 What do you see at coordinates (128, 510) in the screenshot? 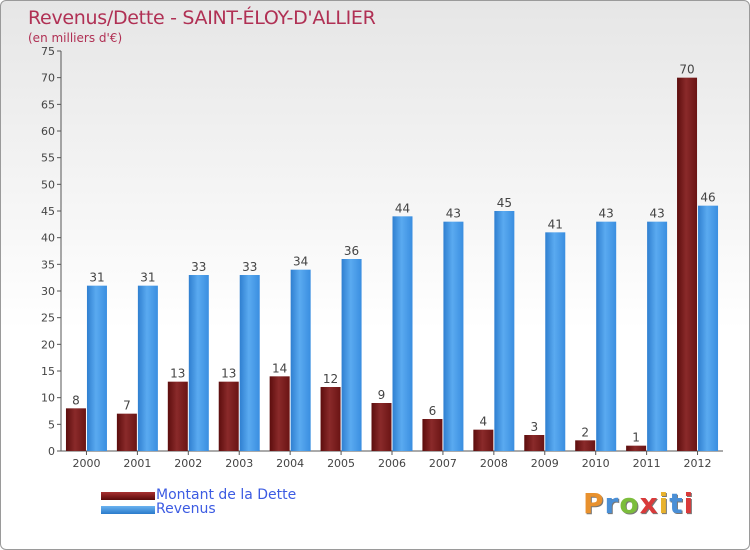
I see `legend-swatch-revenus` at bounding box center [128, 510].